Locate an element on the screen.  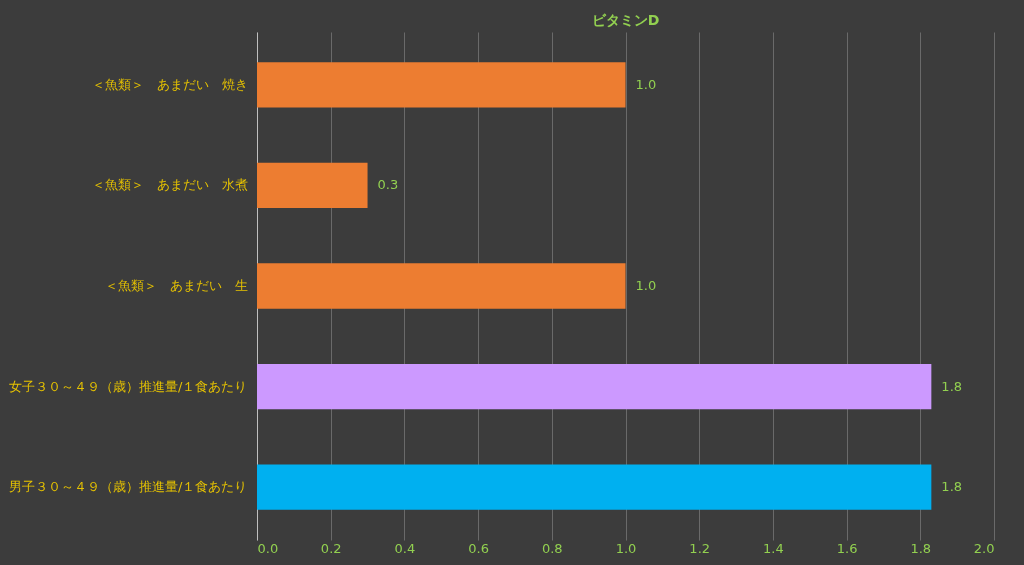
y-tick-label: ＜魚類＞ あまだい 生 is located at coordinates (176, 285).